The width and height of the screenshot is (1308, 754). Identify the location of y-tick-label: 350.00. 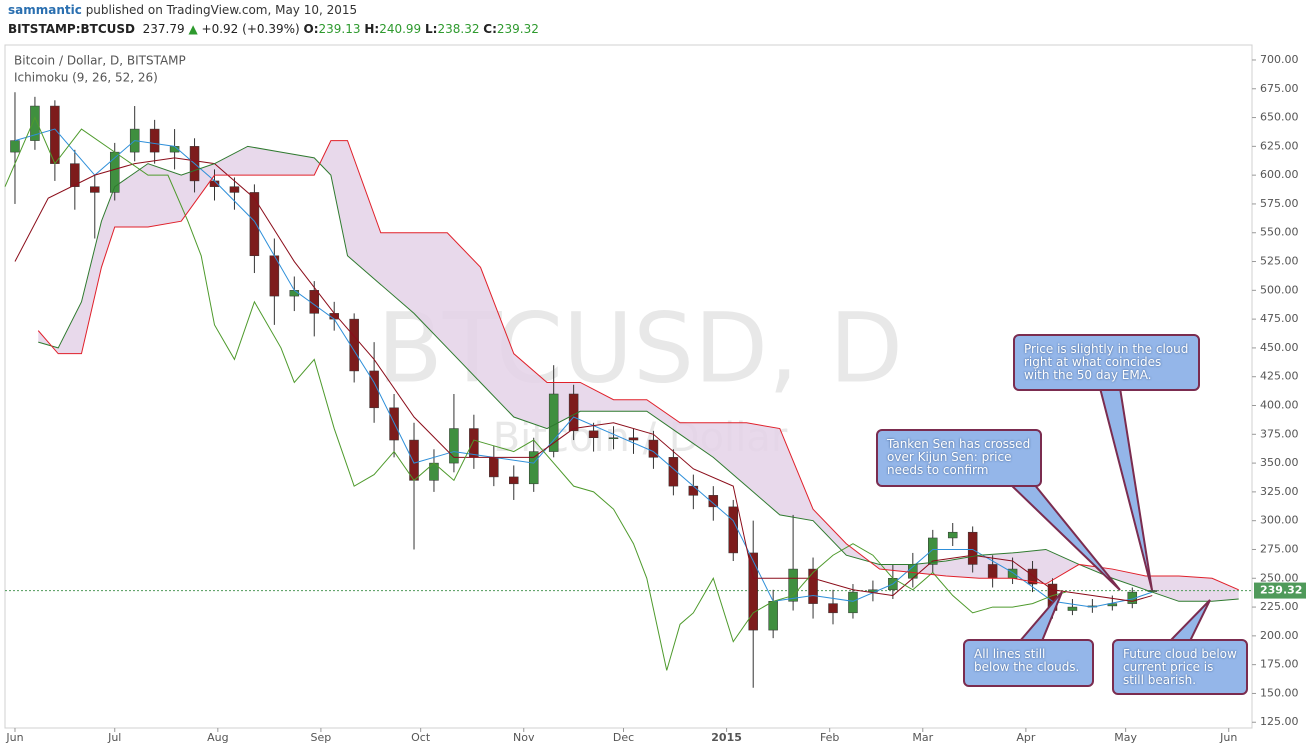
(1279, 462).